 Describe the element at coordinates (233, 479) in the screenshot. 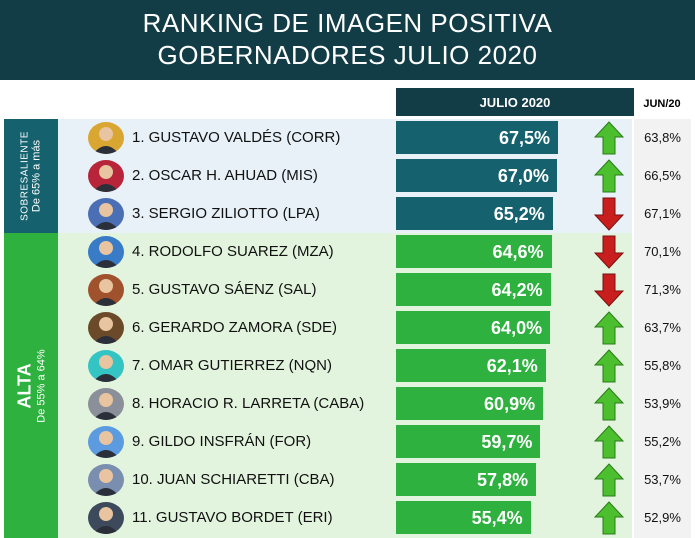

I see `governor-name: 10. JUAN SCHIARETTI (CBA)` at that location.